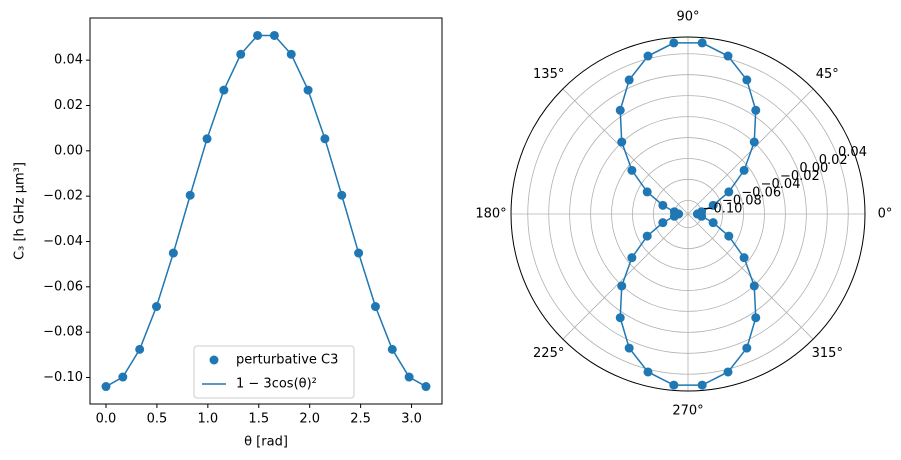 The width and height of the screenshot is (901, 460). What do you see at coordinates (309, 419) in the screenshot?
I see `x-tick-label: 2.0` at bounding box center [309, 419].